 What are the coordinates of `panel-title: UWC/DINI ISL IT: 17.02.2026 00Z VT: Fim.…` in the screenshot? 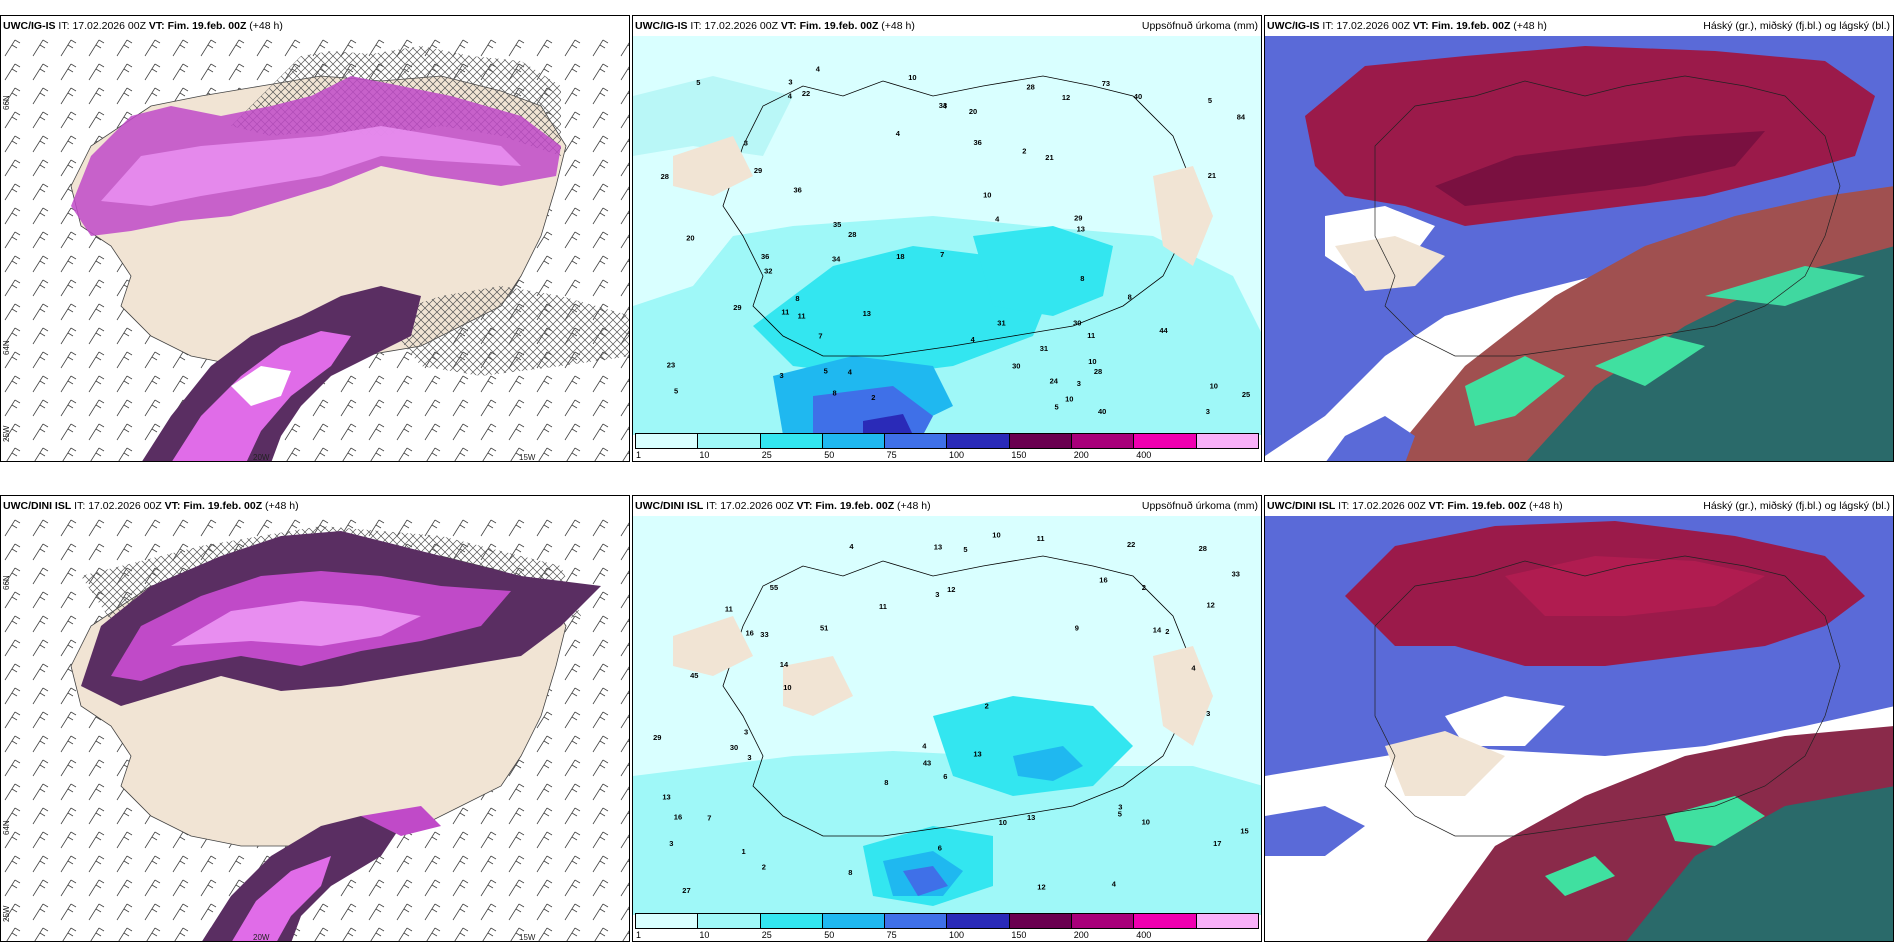 It's located at (315, 506).